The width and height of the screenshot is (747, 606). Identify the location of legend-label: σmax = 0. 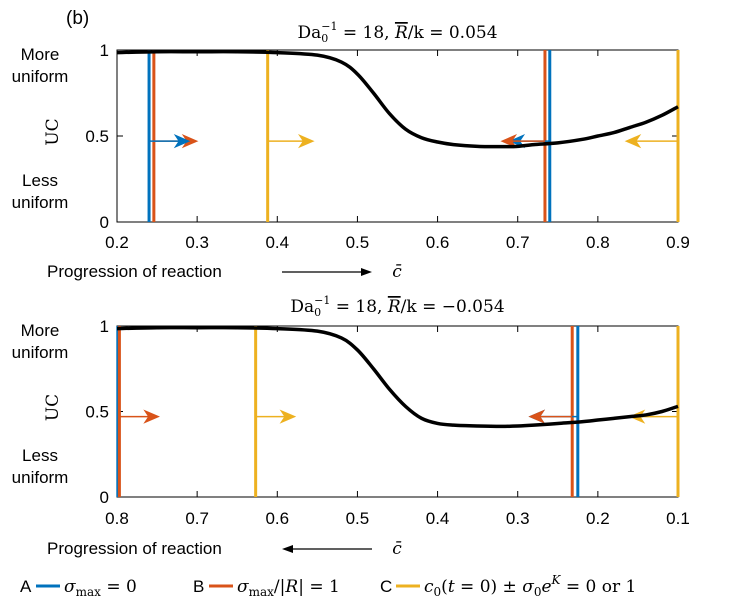
(100, 588).